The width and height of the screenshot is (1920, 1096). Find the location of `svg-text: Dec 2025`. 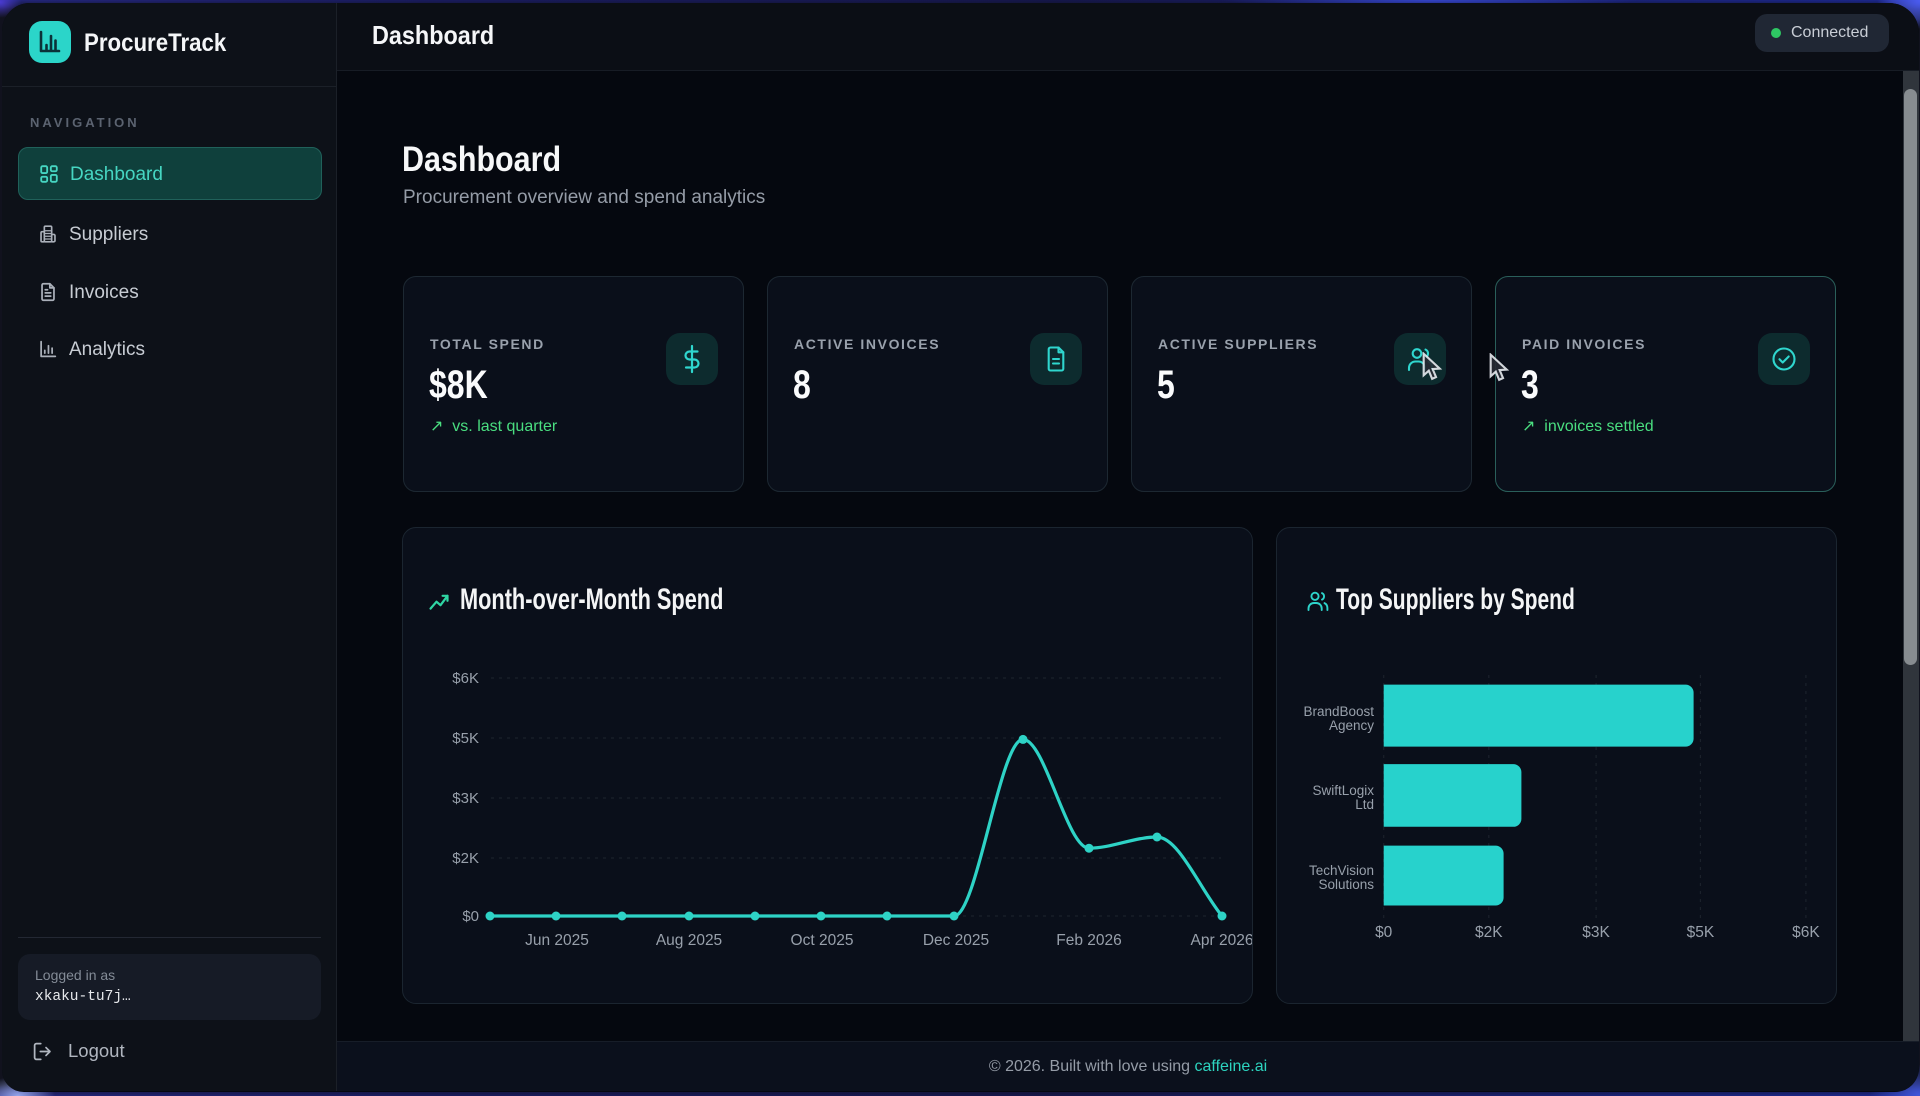

svg-text: Dec 2025 is located at coordinates (956, 940).